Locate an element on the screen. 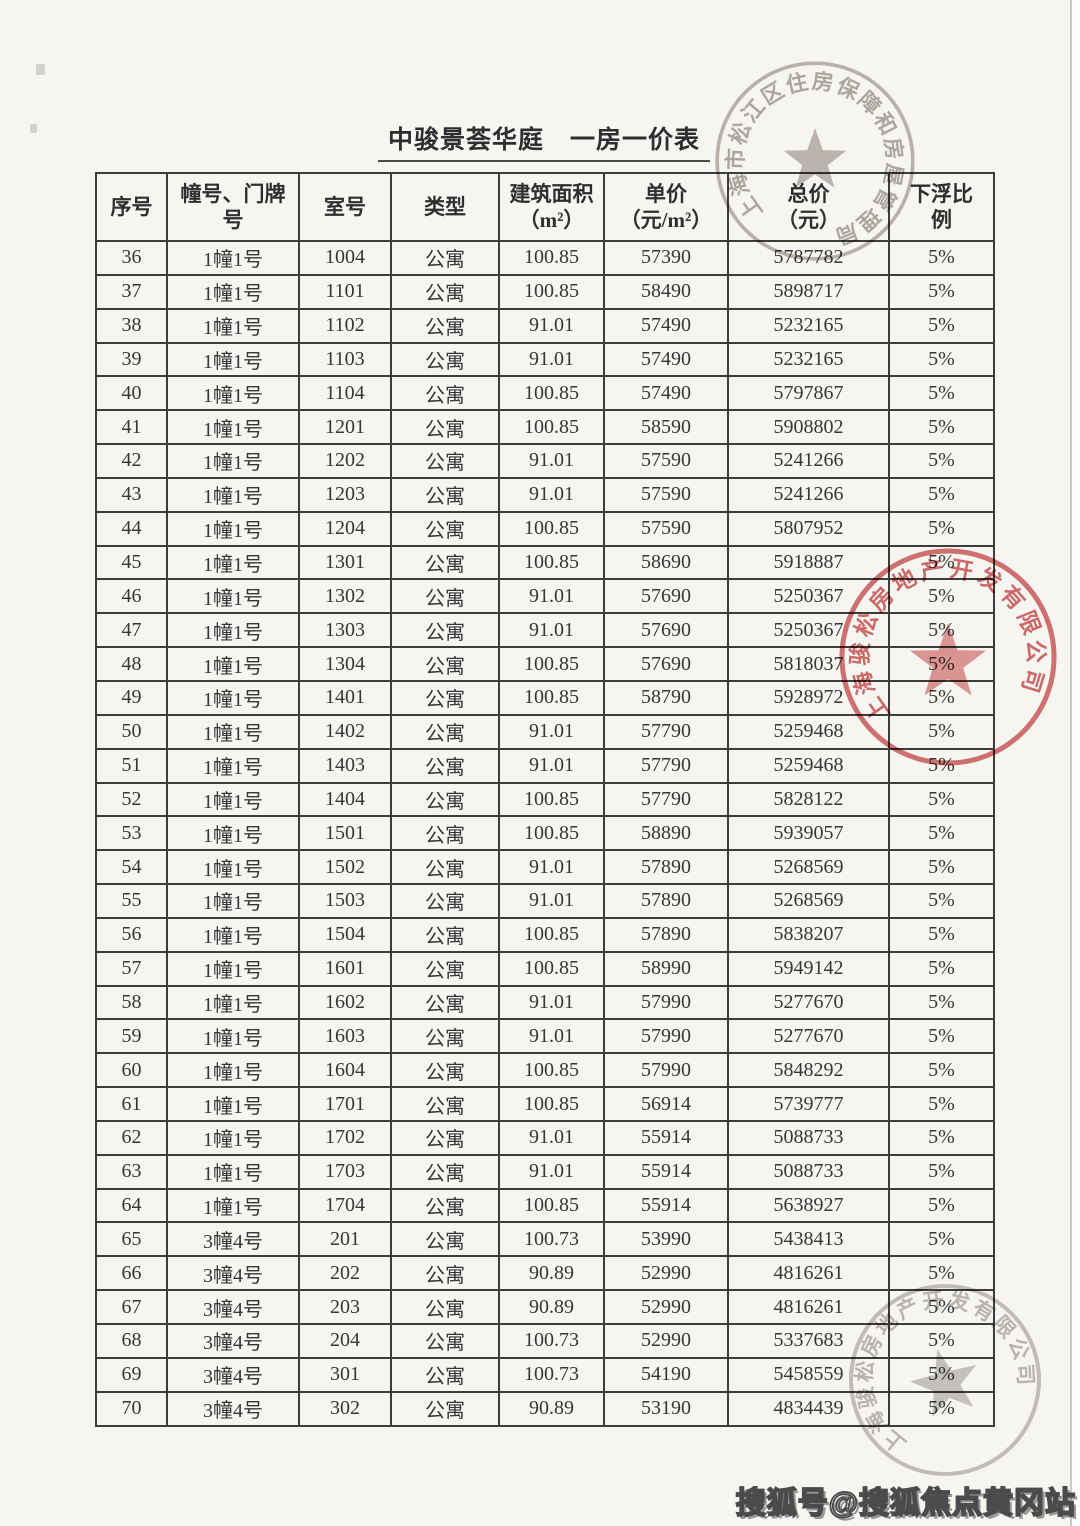  table-row: 46 1幢1号 1302 公寓 91.01 57690 5250367 5% is located at coordinates (545, 596).